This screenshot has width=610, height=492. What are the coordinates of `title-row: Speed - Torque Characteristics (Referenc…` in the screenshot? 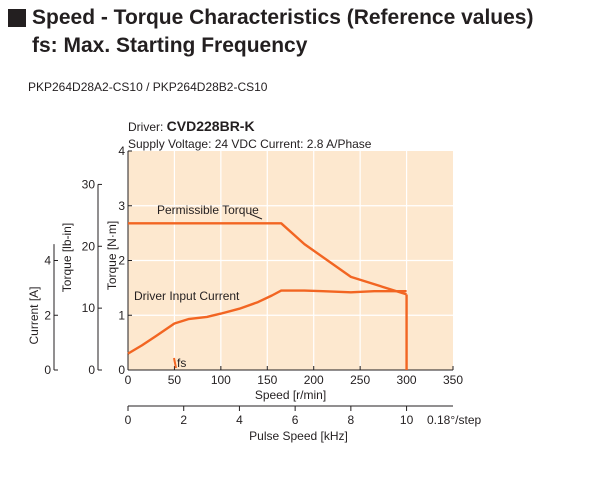 It's located at (270, 18).